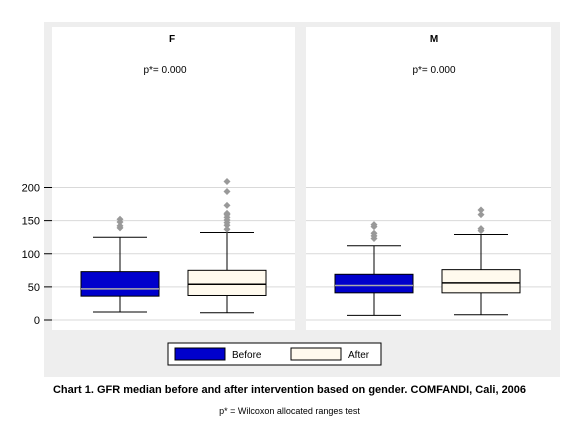 This screenshot has height=426, width=579. I want to click on y-axis-tick-label: 0, so click(37, 321).